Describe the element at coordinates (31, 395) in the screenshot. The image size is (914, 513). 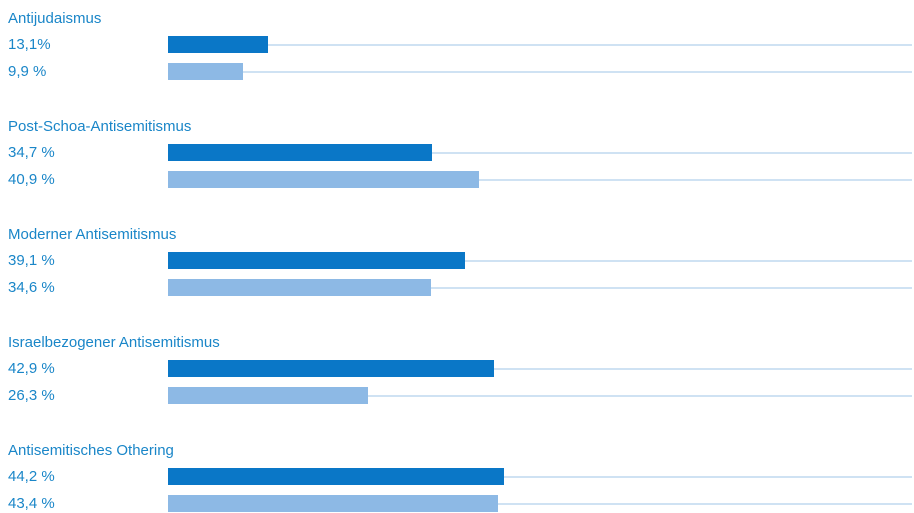
I see `value-label: 26,3 %` at that location.